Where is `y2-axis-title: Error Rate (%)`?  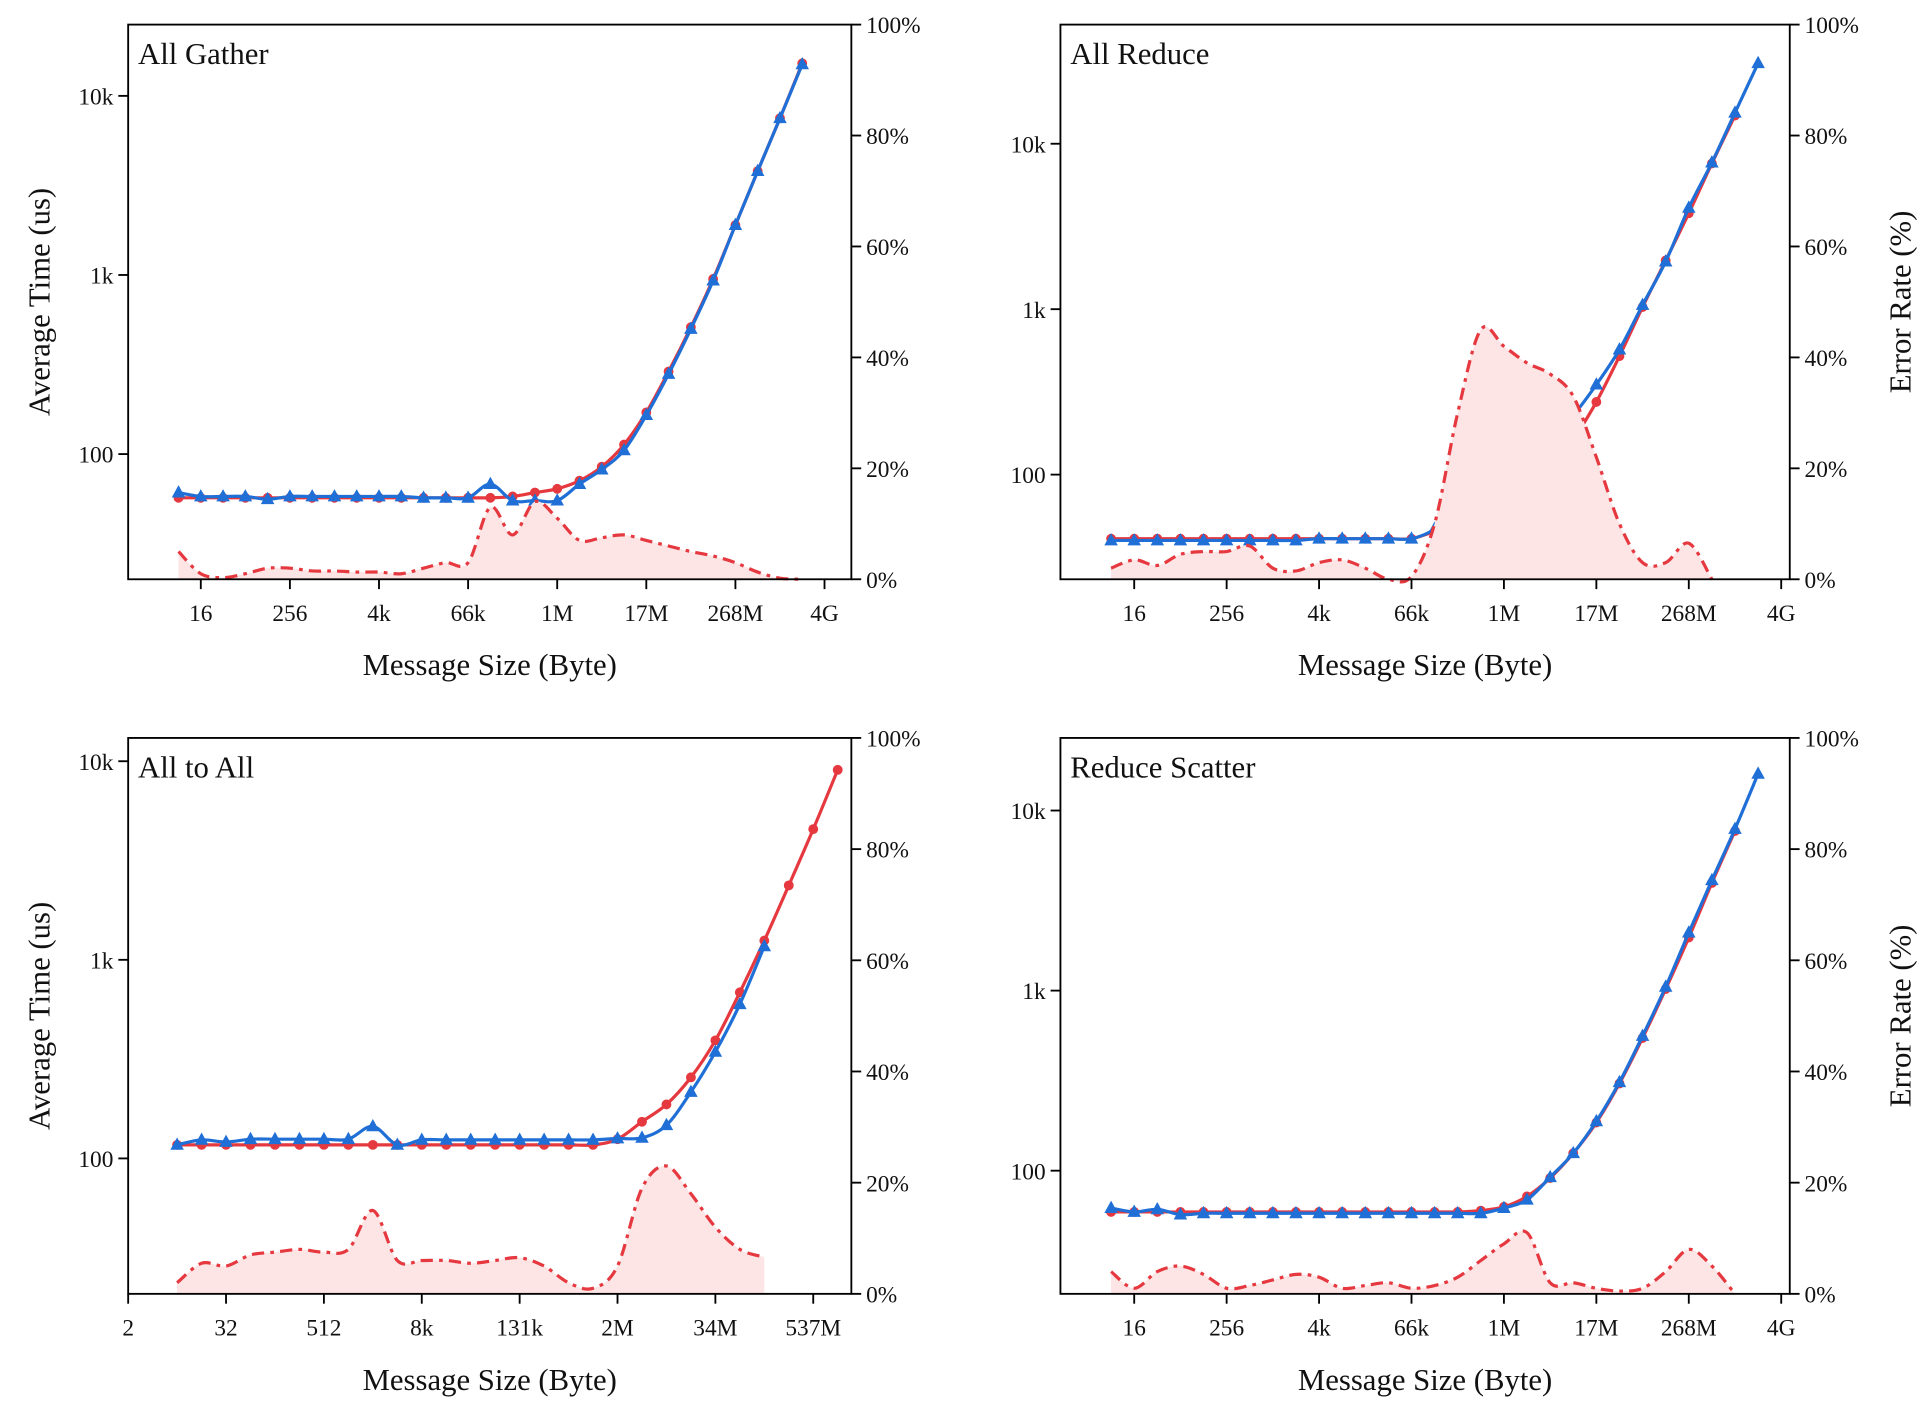
y2-axis-title: Error Rate (%) is located at coordinates (1900, 1016).